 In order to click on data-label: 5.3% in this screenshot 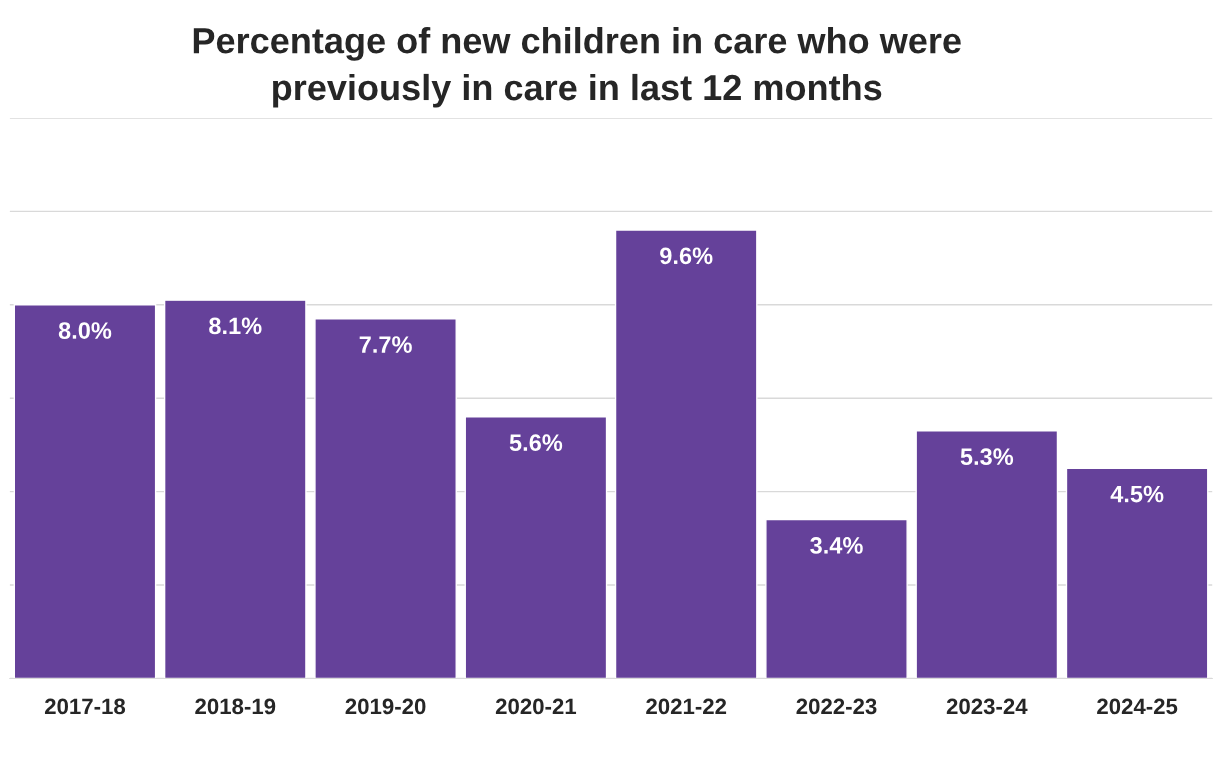, I will do `click(987, 457)`.